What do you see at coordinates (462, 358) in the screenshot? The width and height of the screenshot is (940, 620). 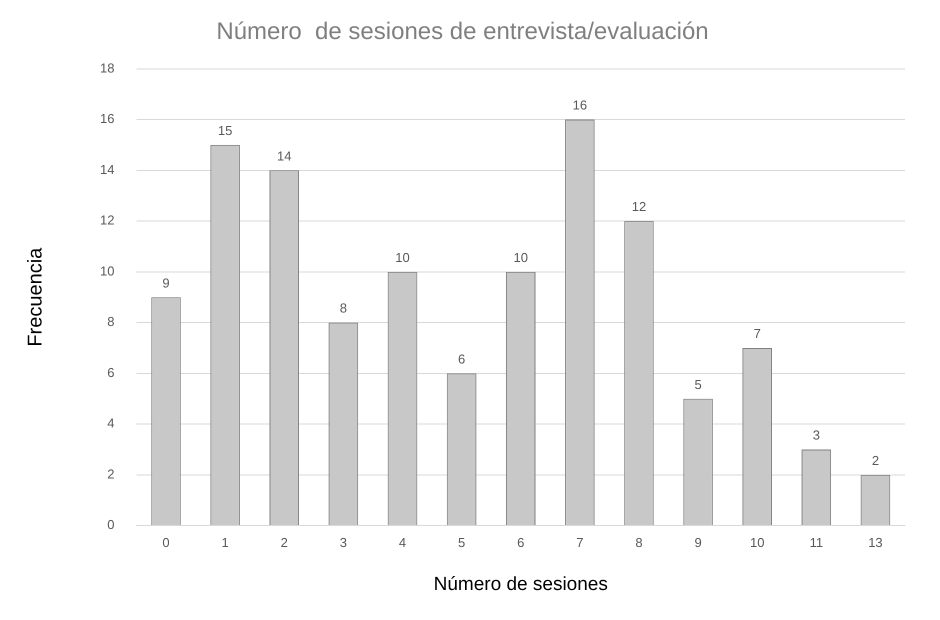 I see `data-label: 6` at bounding box center [462, 358].